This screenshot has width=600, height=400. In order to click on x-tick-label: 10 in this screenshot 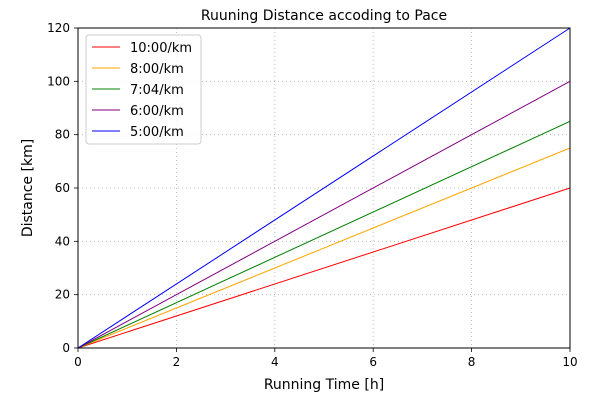, I will do `click(569, 362)`.